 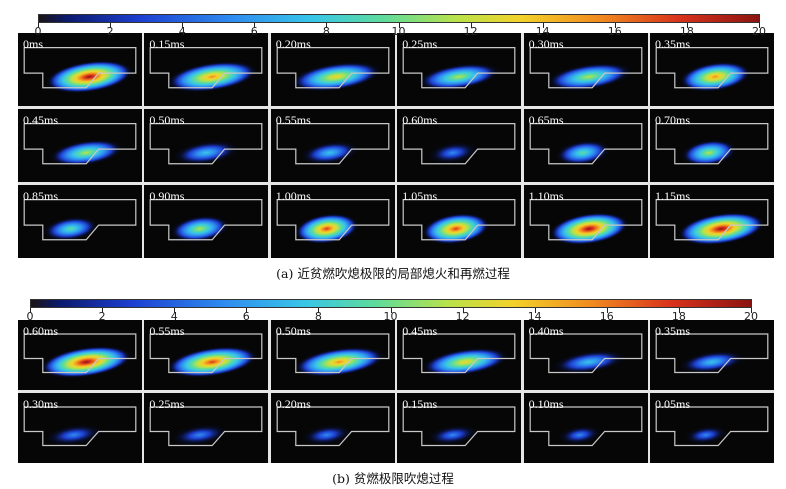 I want to click on flame-frame: 0ms, so click(x=80, y=69).